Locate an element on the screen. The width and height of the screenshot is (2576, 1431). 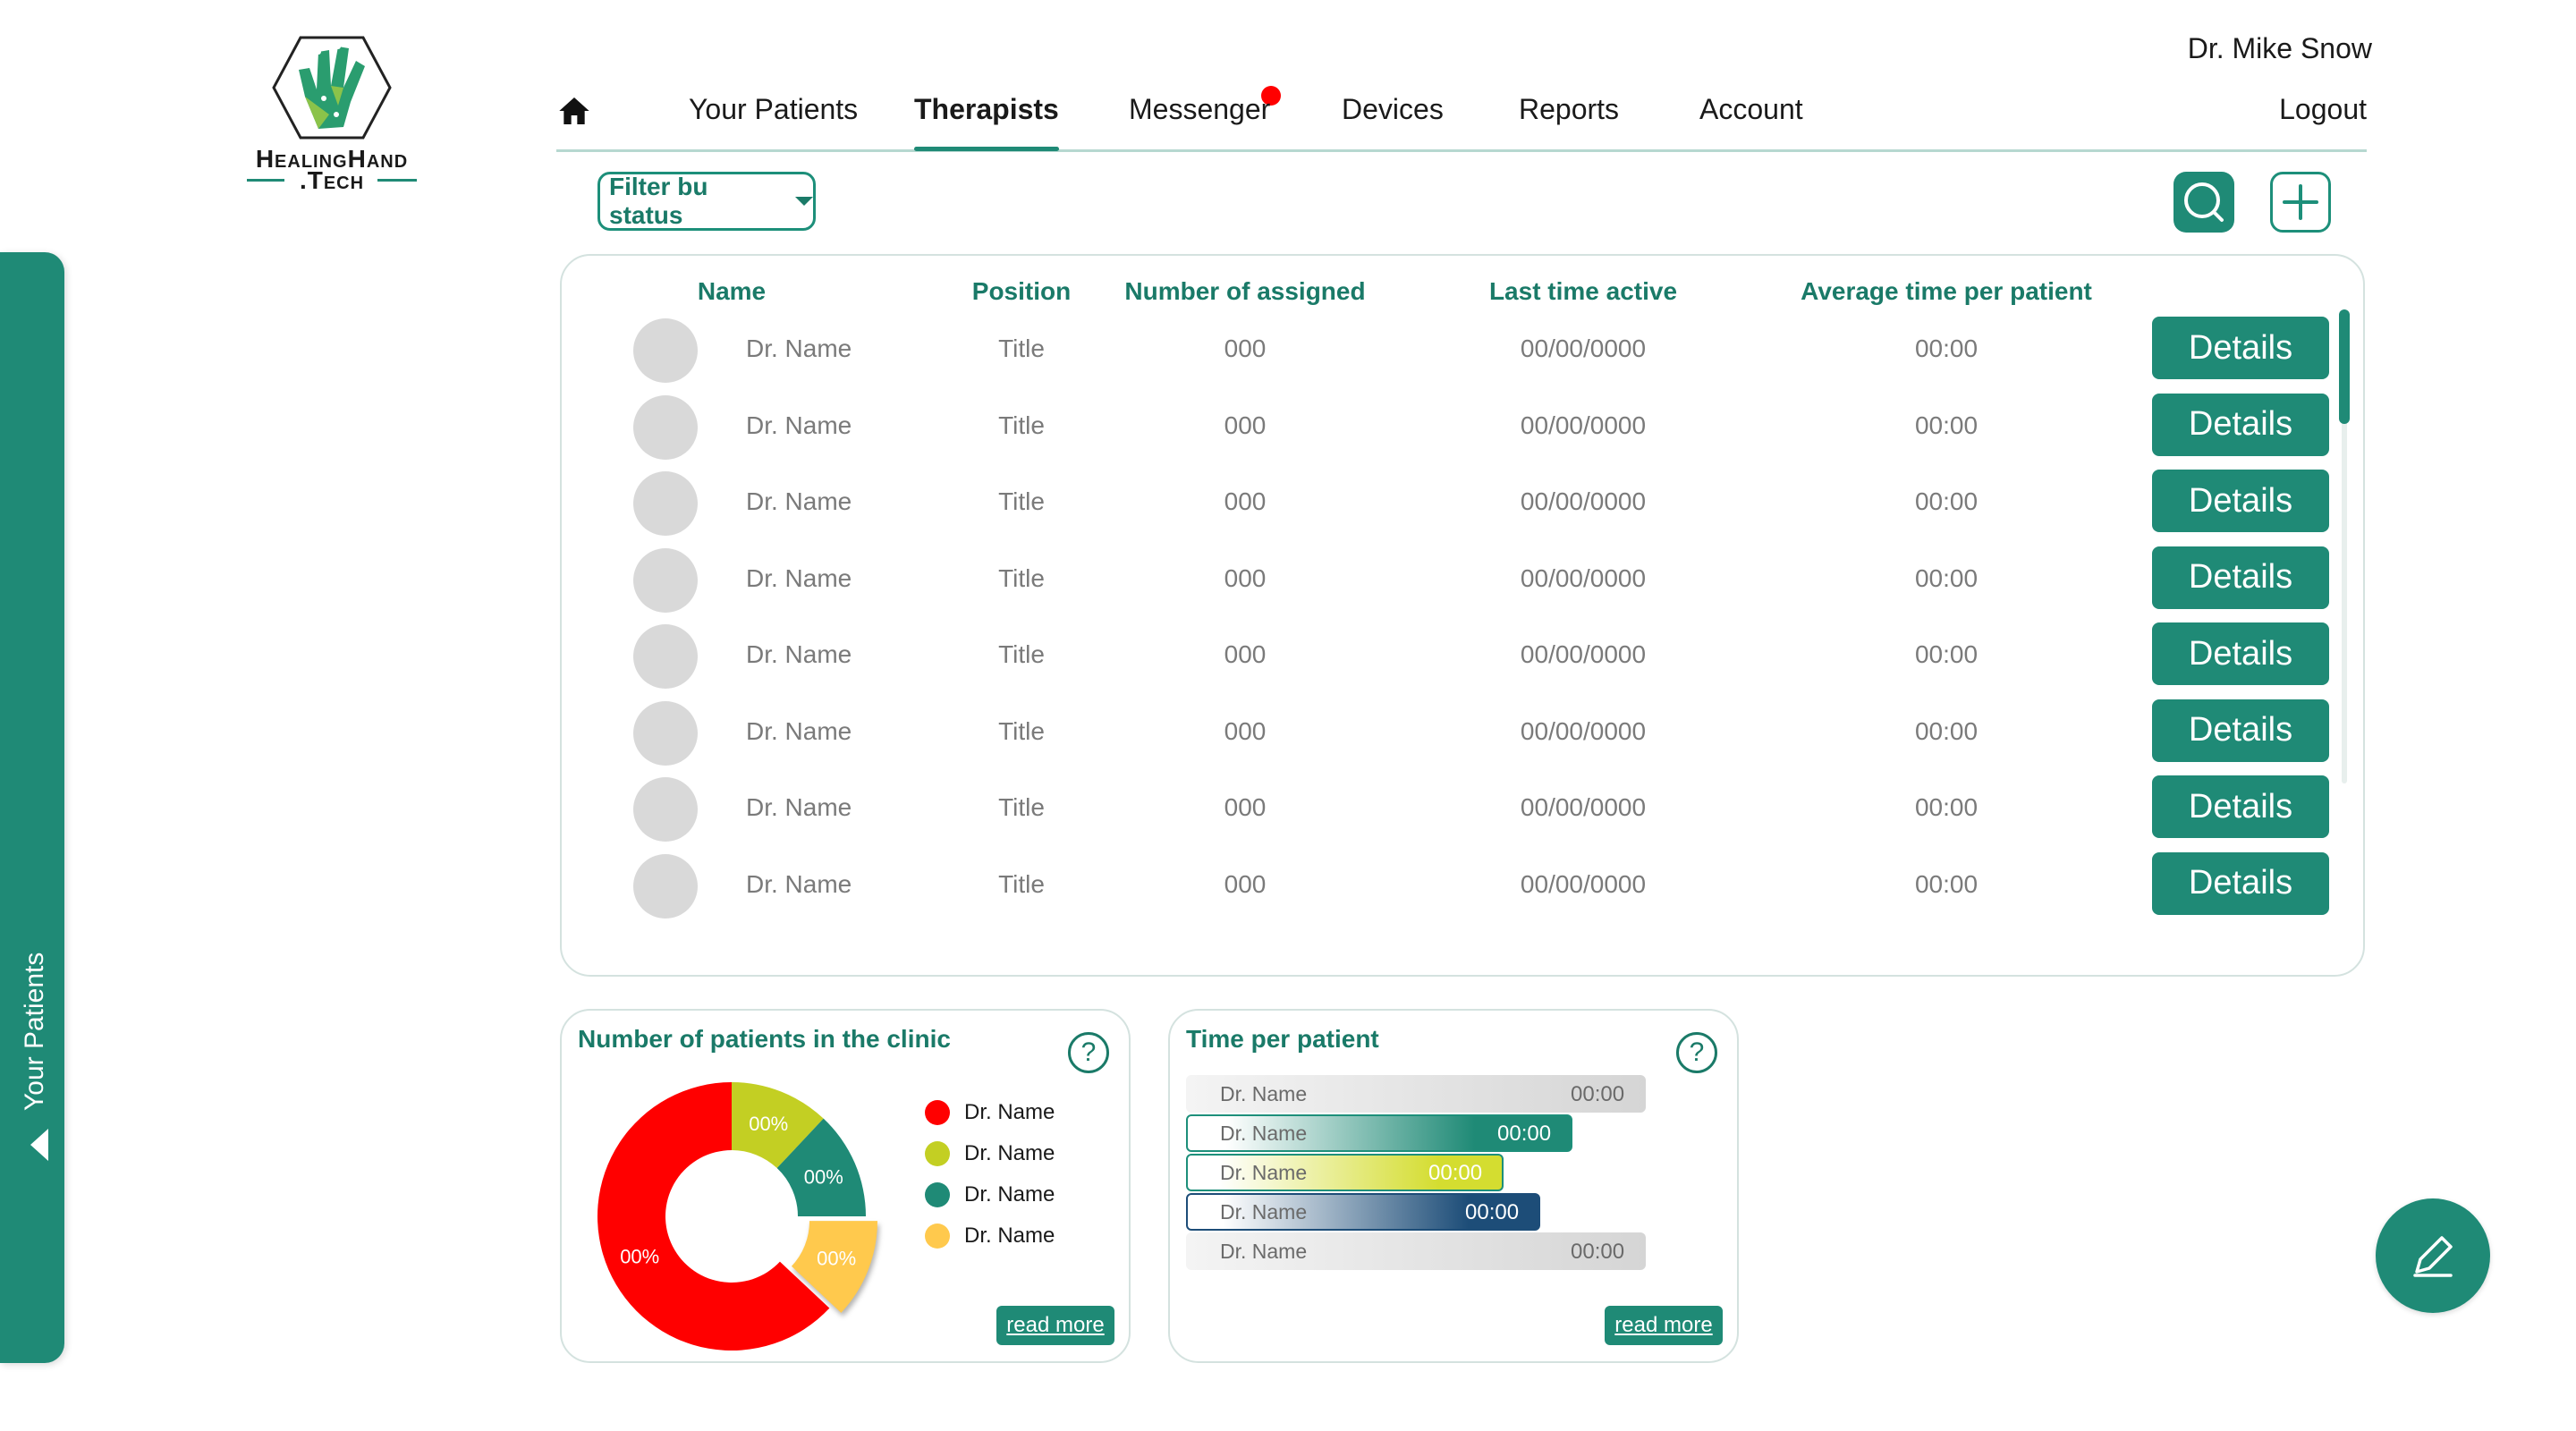
brand-divider-right is located at coordinates (397, 181).